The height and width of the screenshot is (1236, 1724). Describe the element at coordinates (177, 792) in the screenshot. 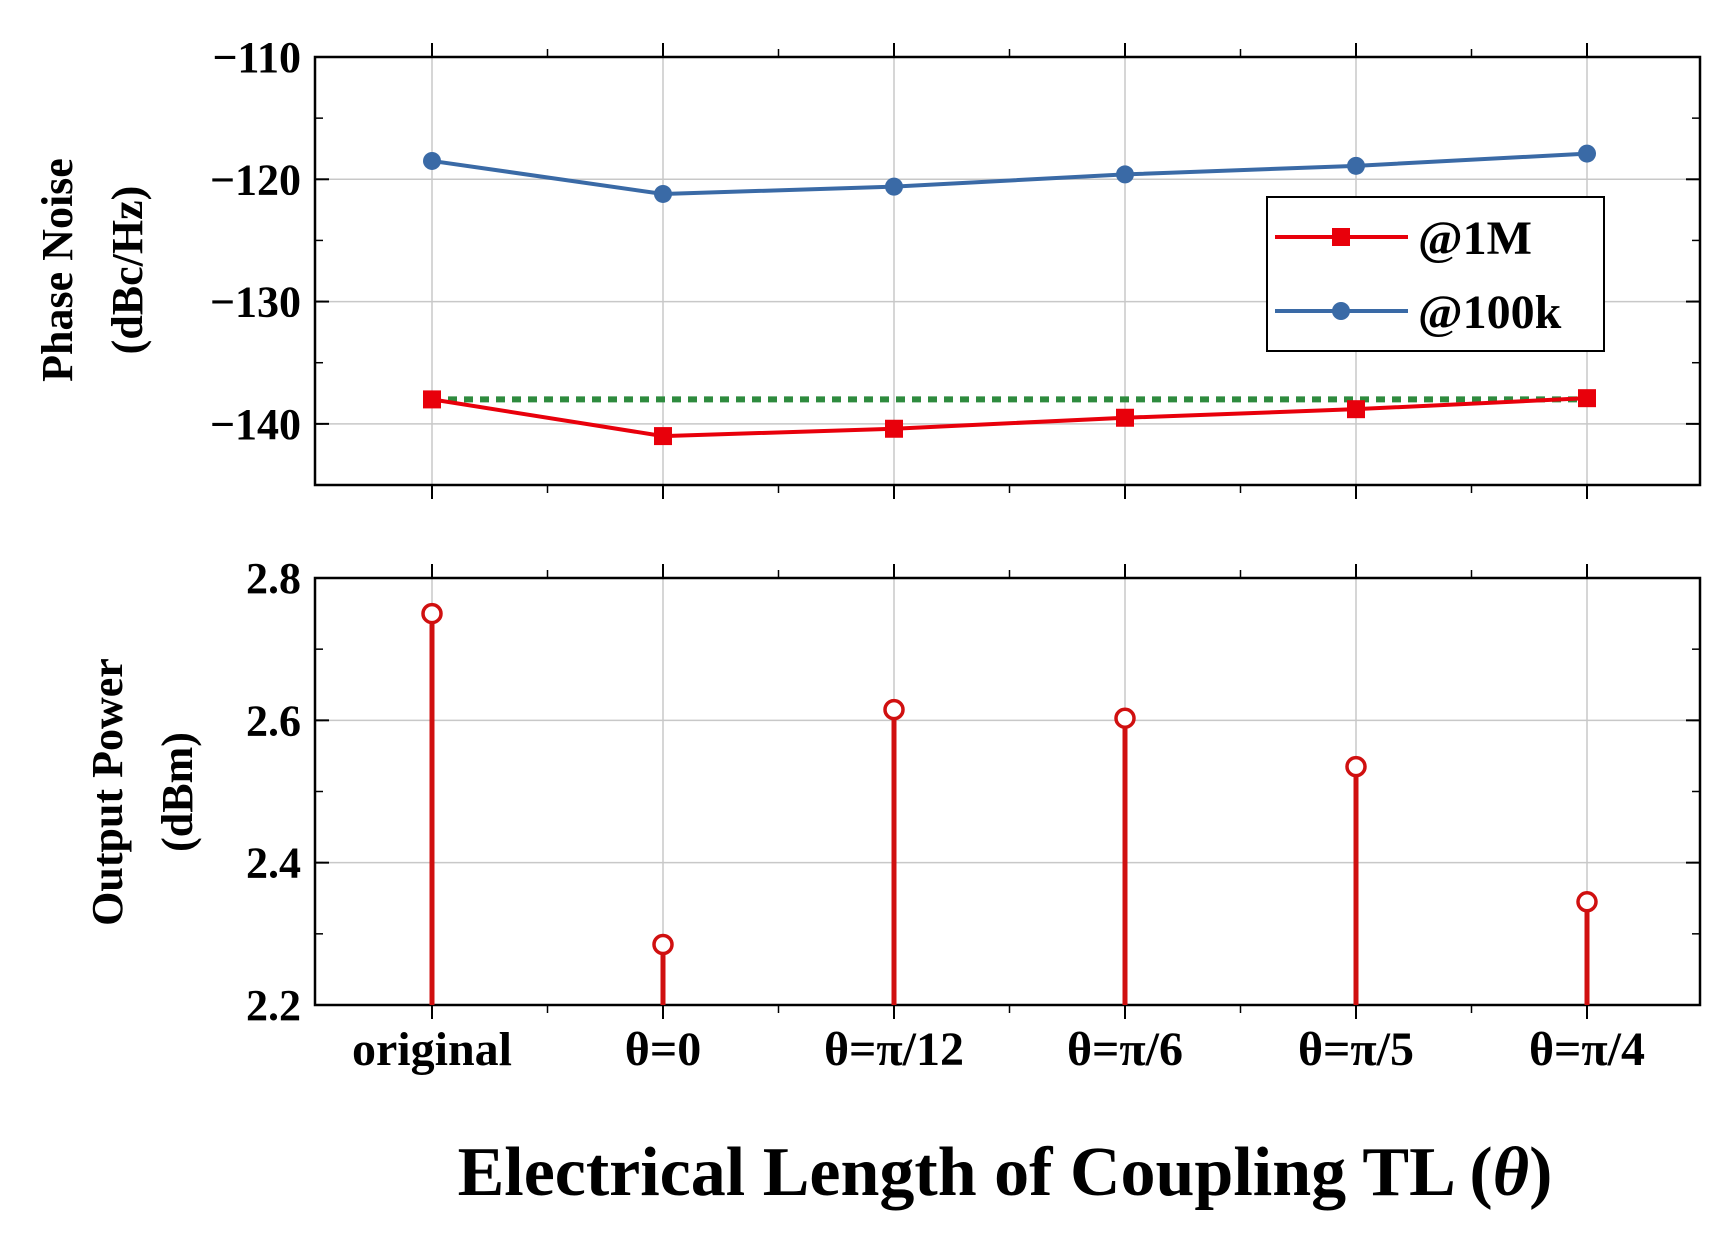

I see `bottom-y-axis-unit: (dBm)` at that location.